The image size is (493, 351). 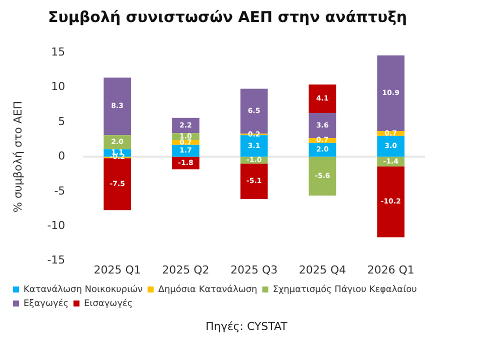 I want to click on y-axis-title: % συμβολή στο ΑΕΠ, so click(x=17, y=156).